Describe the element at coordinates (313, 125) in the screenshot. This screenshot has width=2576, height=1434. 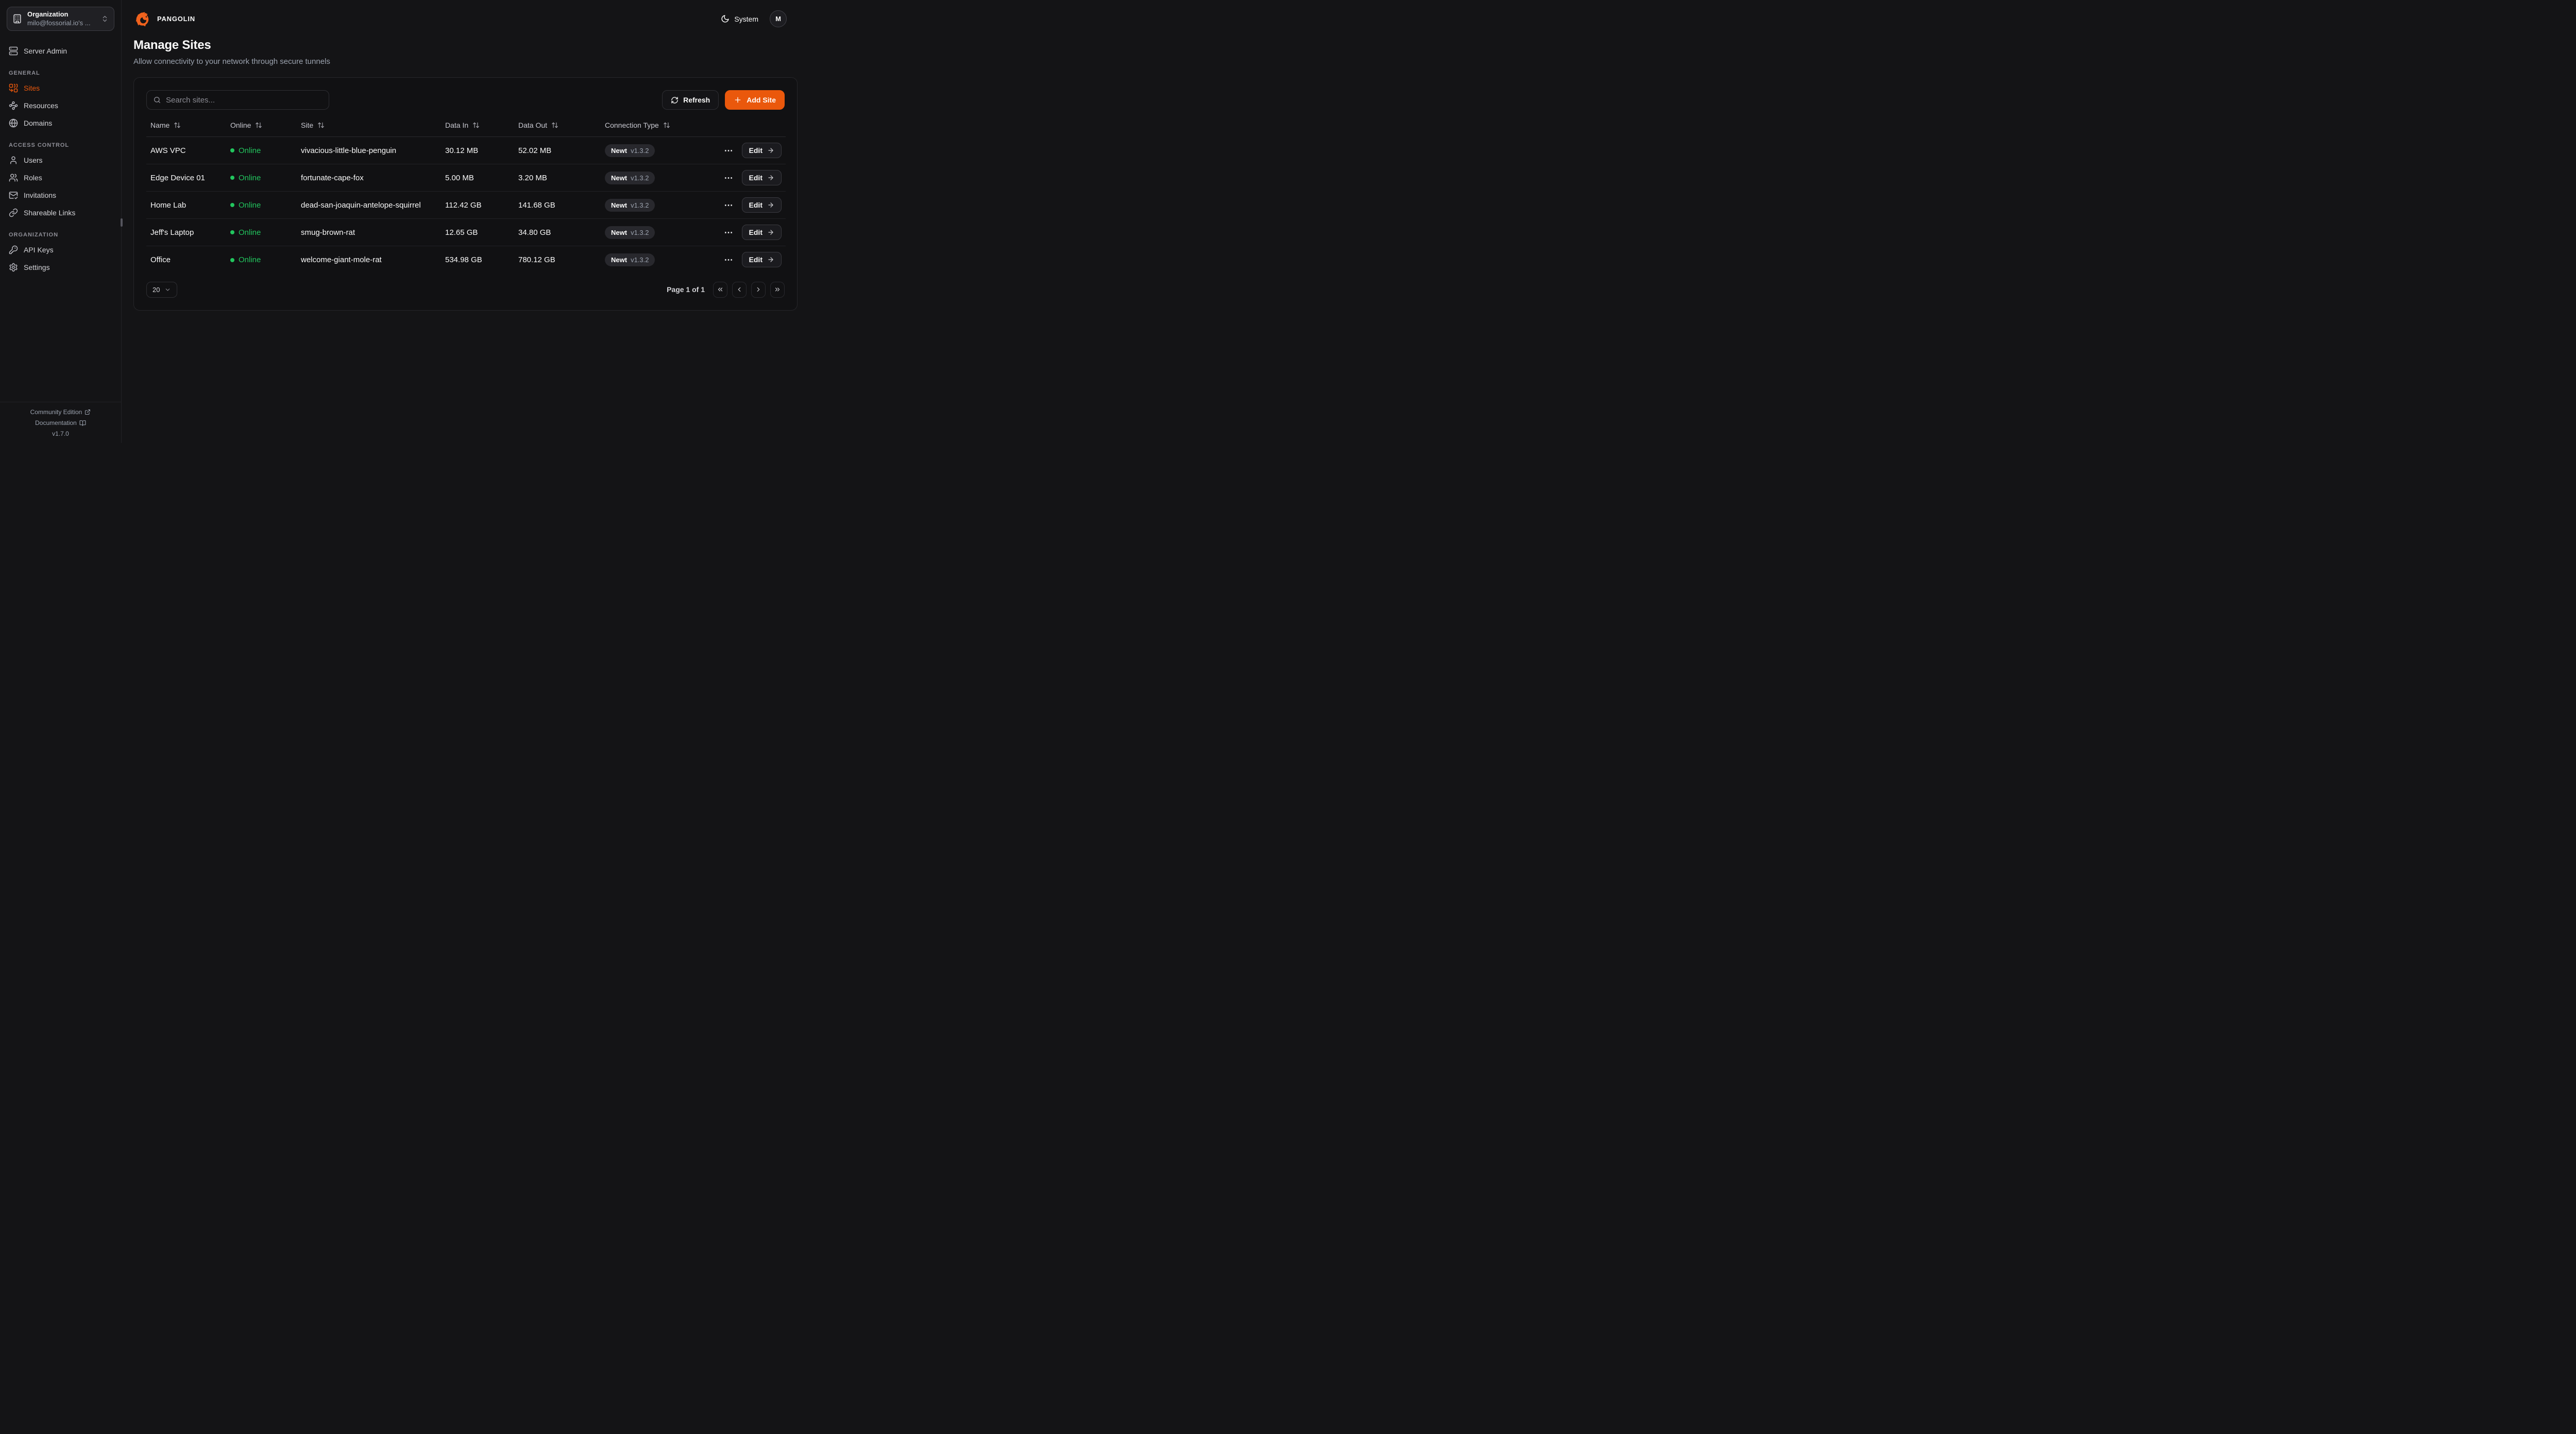
I see `sort-site-button: Site` at that location.